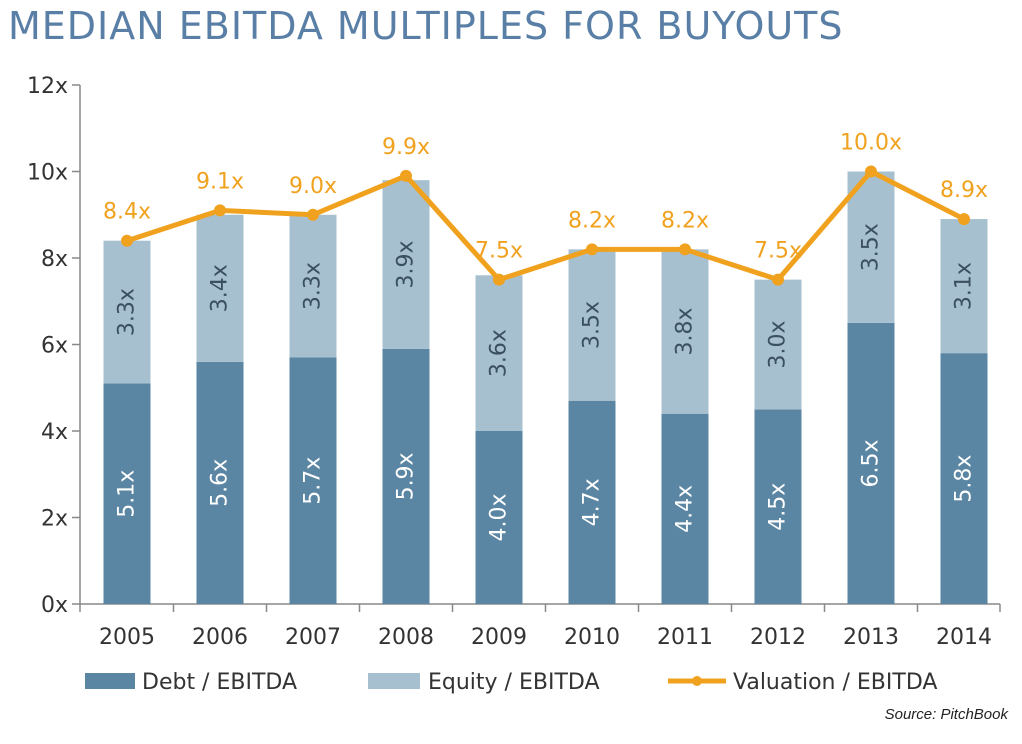 Image resolution: width=1022 pixels, height=744 pixels. Describe the element at coordinates (127, 212) in the screenshot. I see `valuation-value-label: 8.4x` at that location.